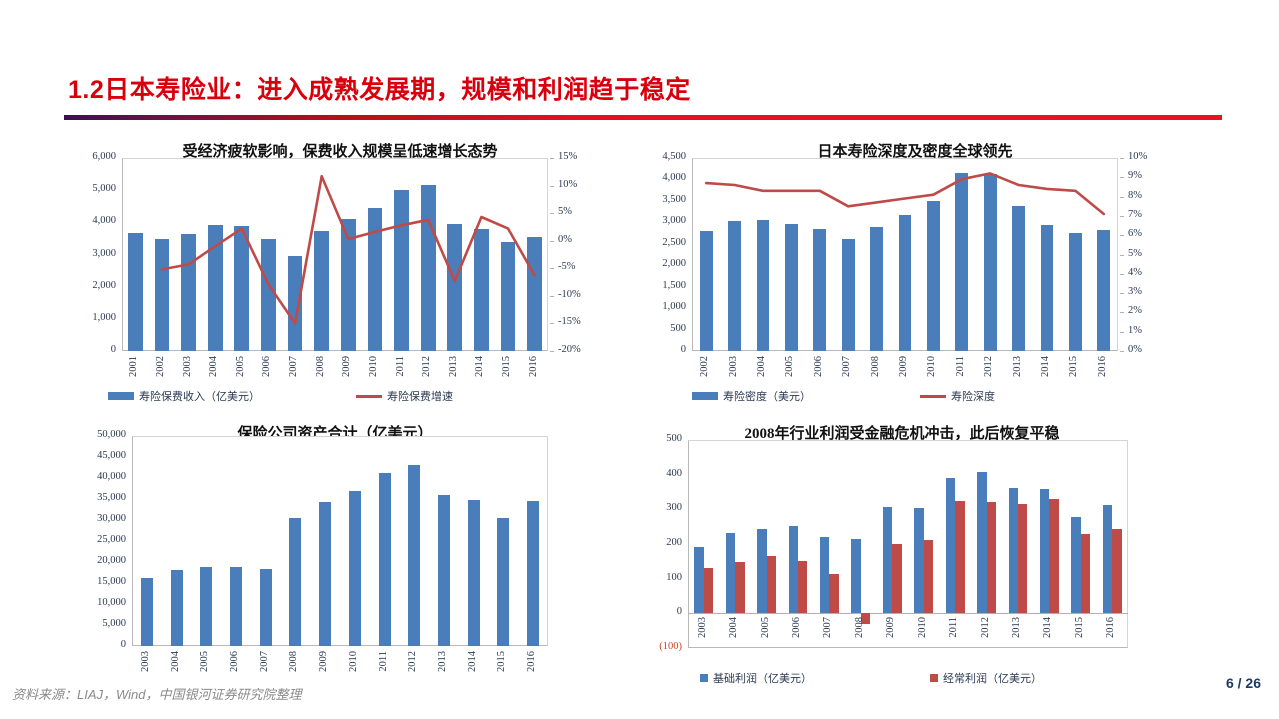 The width and height of the screenshot is (1279, 719). What do you see at coordinates (184, 396) in the screenshot?
I see `legend-item-0: 寿险保费收入（亿美元）` at bounding box center [184, 396].